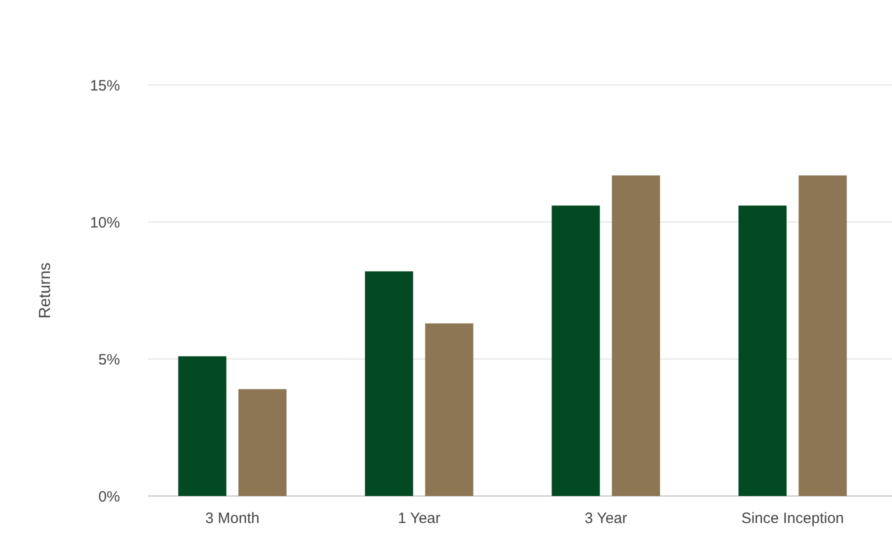  Describe the element at coordinates (109, 497) in the screenshot. I see `y-tick-label: 0%` at that location.